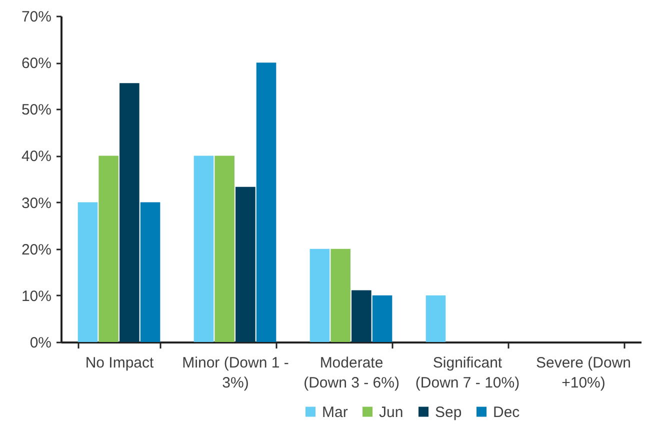 This screenshot has width=648, height=424. I want to click on legend-label: Sep, so click(448, 412).